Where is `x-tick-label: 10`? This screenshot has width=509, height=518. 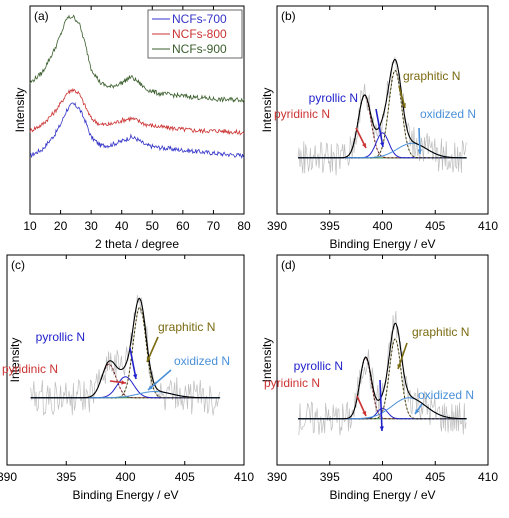
x-tick-label: 10 is located at coordinates (30, 226).